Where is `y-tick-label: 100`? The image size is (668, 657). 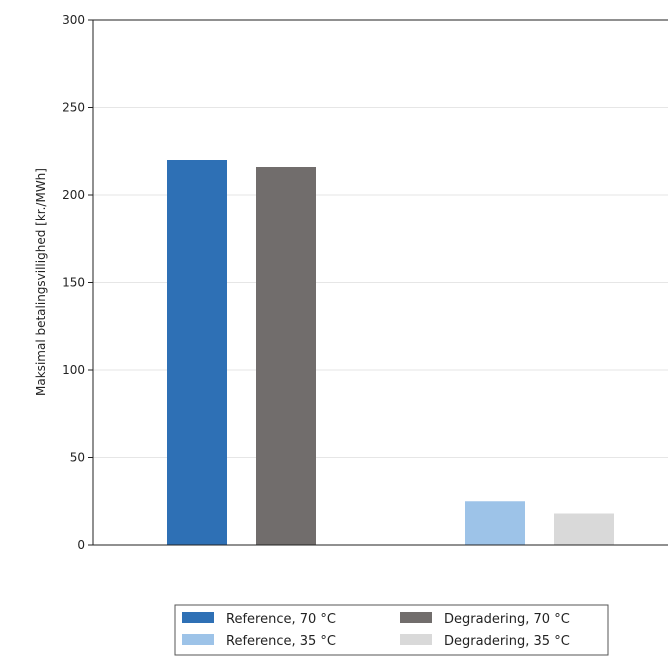
y-tick-label: 100 is located at coordinates (73, 370).